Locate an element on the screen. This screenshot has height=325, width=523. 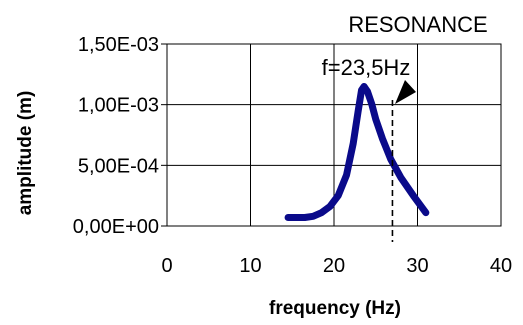
y-axis-title: amplitude (m) is located at coordinates (25, 153).